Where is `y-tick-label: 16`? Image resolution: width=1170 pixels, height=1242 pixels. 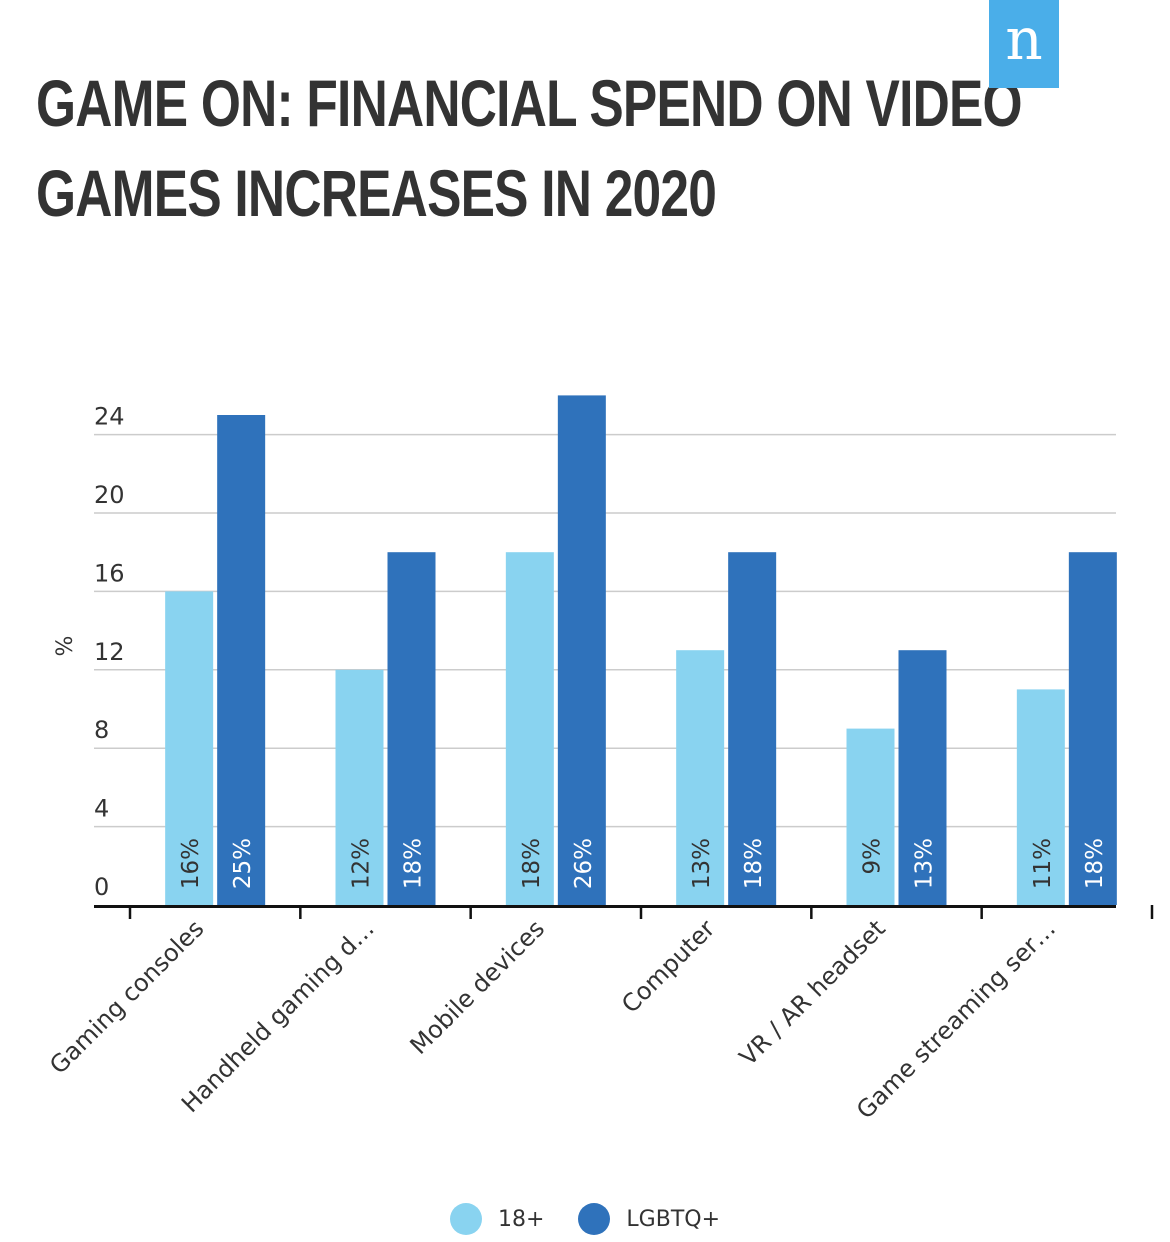 y-tick-label: 16 is located at coordinates (109, 573).